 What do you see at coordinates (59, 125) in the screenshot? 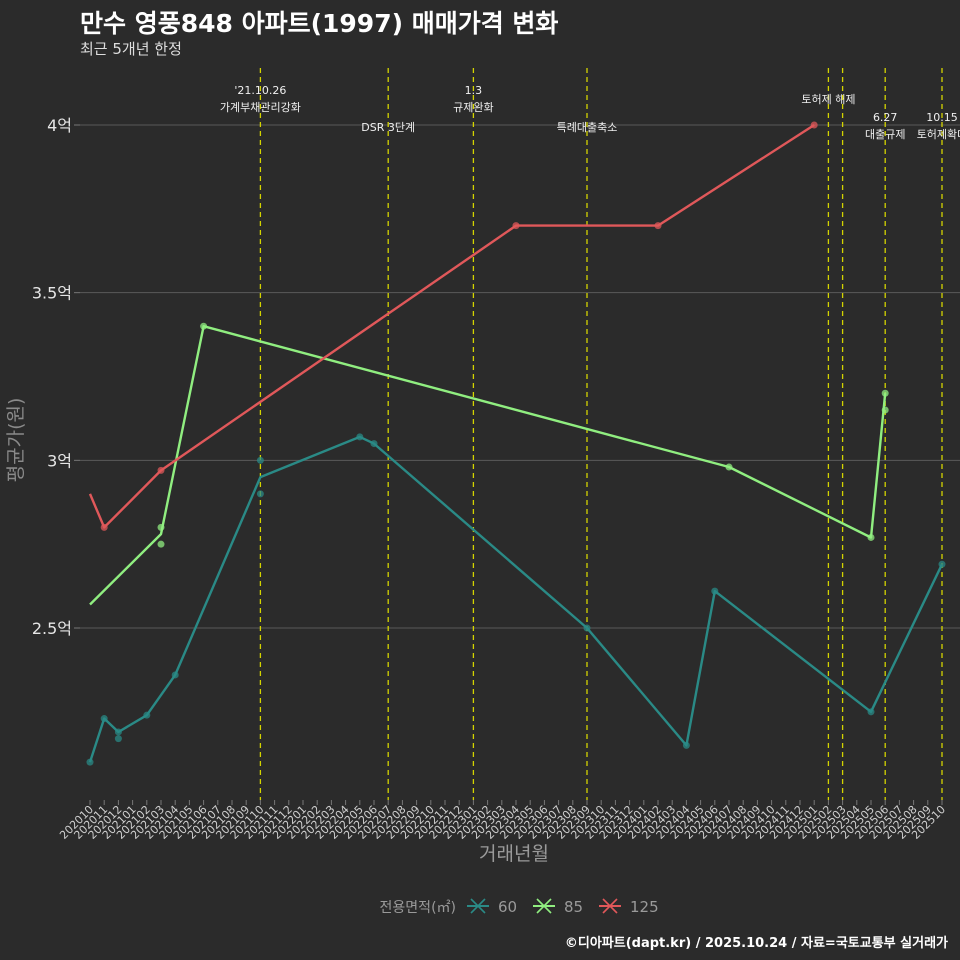
I see `y-tick-label: 4억` at bounding box center [59, 125].